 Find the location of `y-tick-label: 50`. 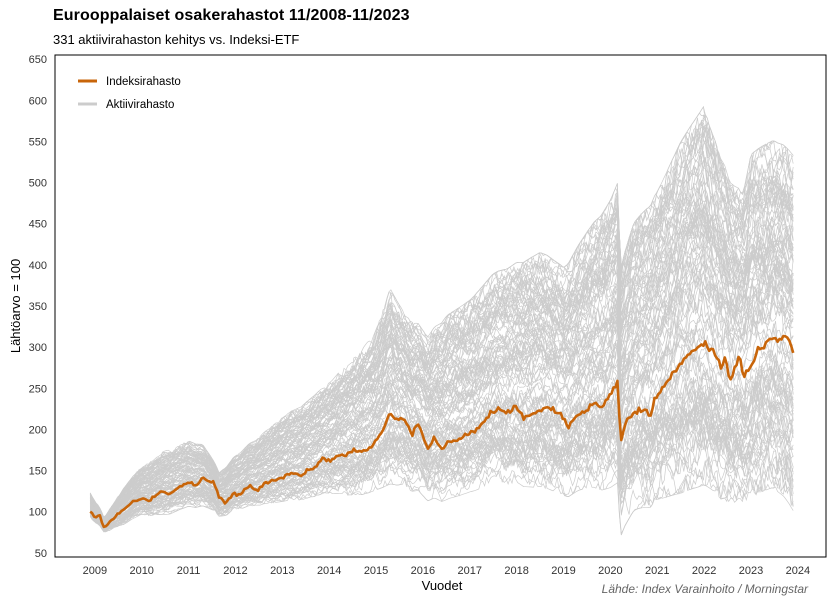

y-tick-label: 50 is located at coordinates (41, 554).